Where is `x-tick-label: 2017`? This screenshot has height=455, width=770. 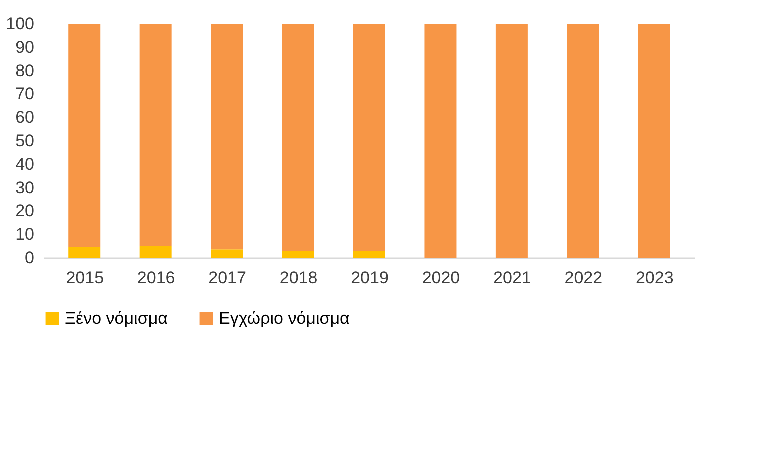 x-tick-label: 2017 is located at coordinates (227, 278).